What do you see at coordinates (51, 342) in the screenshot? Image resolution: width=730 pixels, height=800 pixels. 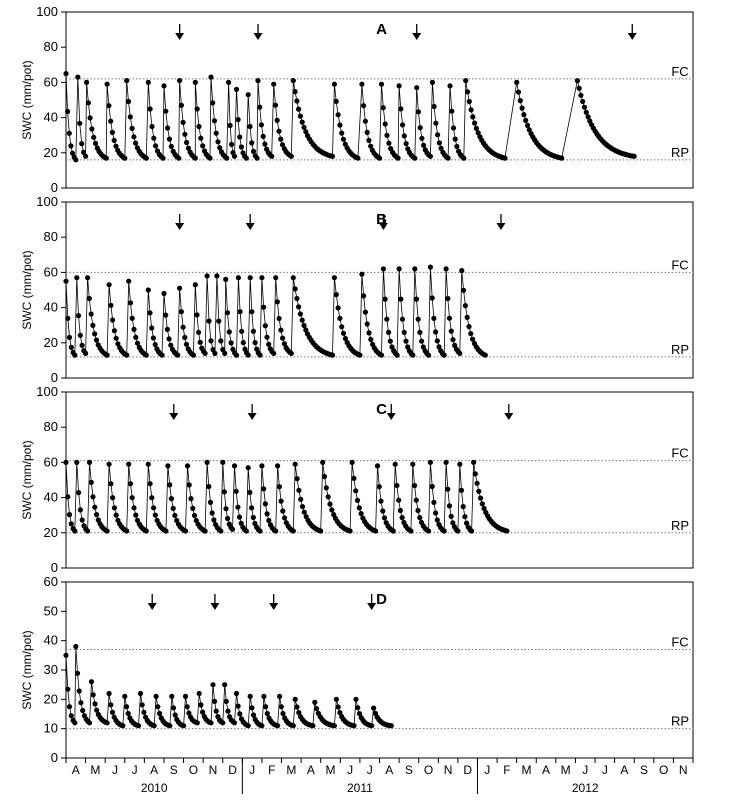 I see `y-tick-label: 20` at bounding box center [51, 342].